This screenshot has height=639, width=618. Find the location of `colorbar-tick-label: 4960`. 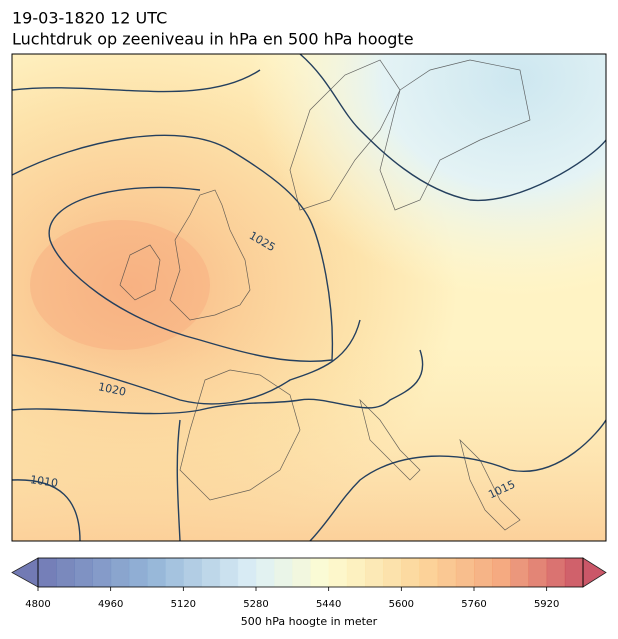

colorbar-tick-label: 4960 is located at coordinates (110, 604).